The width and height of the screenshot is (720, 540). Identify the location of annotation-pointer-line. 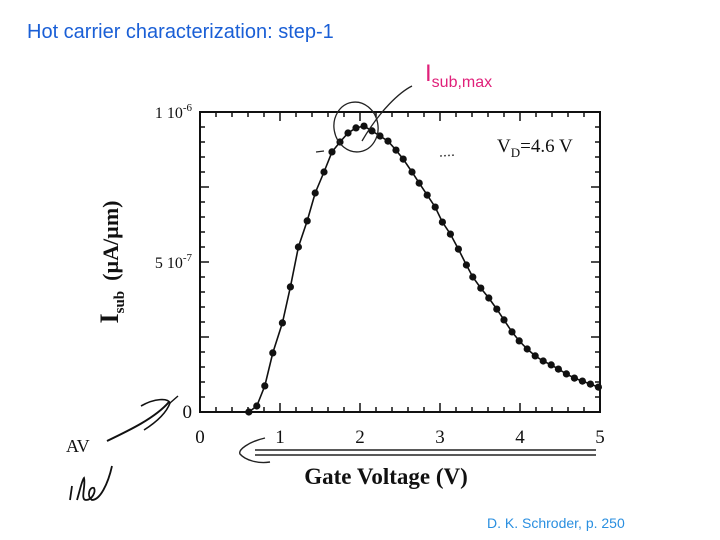
(387, 113).